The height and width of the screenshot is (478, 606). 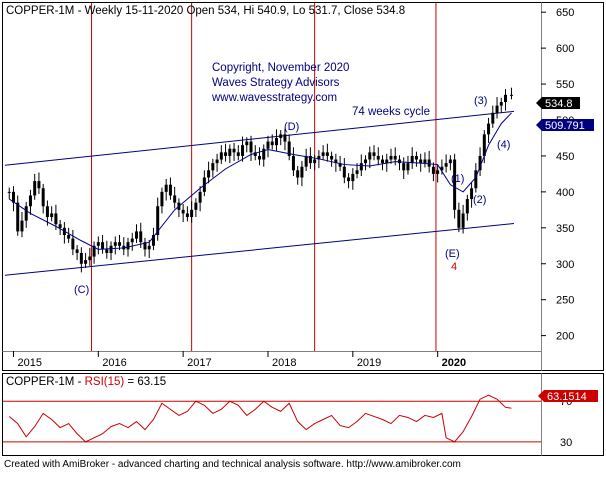 I want to click on ma-price-tag-text: 509.791, so click(x=565, y=126).